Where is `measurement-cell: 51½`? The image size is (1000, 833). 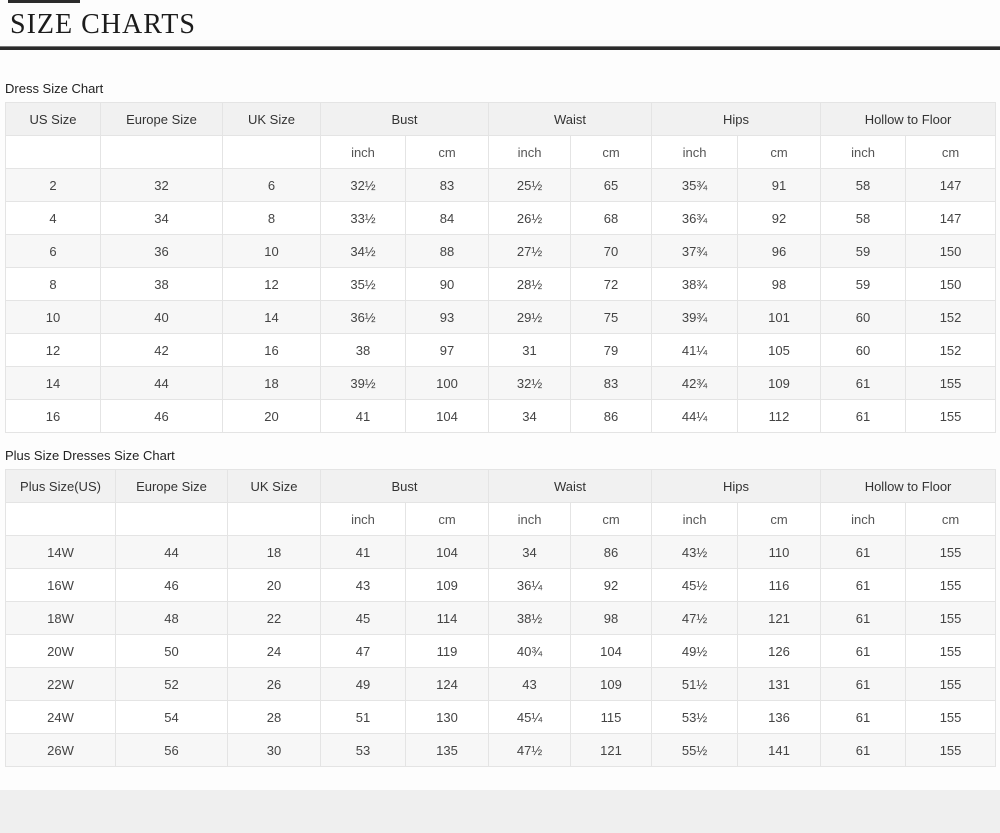
measurement-cell: 51½ is located at coordinates (695, 684).